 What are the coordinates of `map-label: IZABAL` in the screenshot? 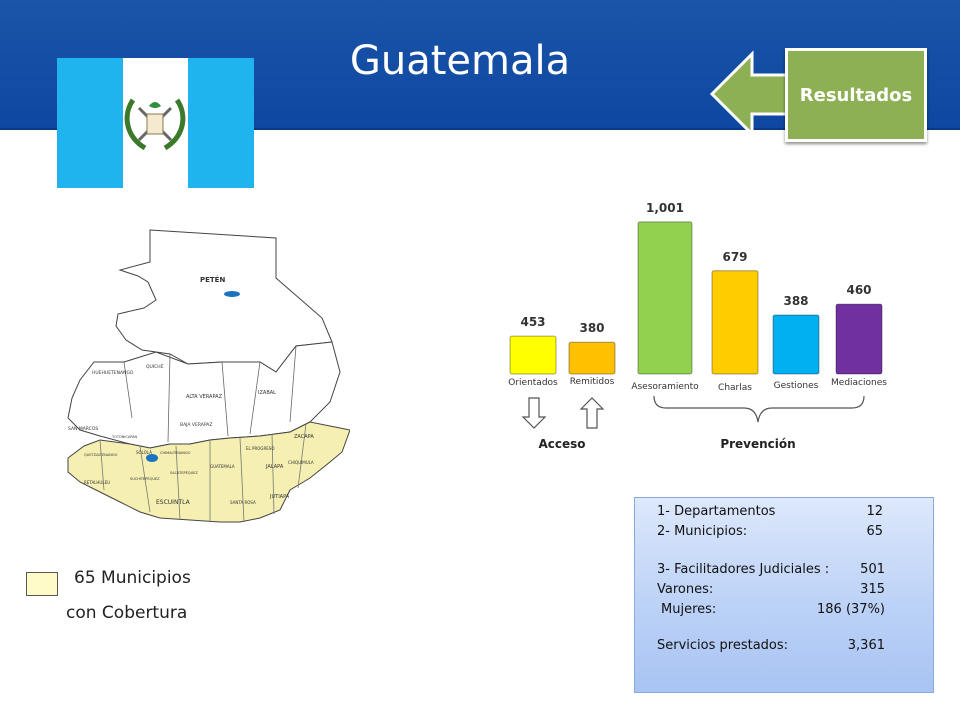 It's located at (267, 393).